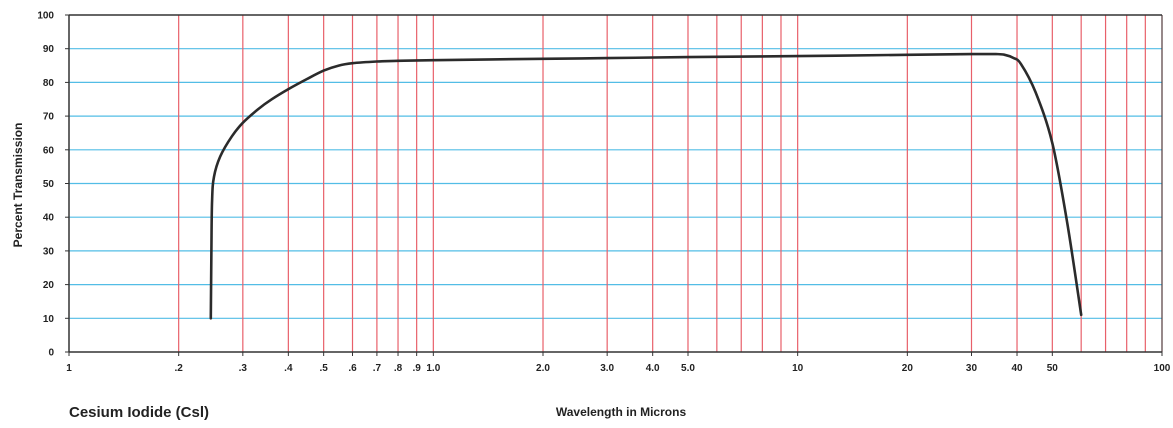 This screenshot has width=1173, height=428. What do you see at coordinates (179, 368) in the screenshot?
I see `x-tick-label: .2` at bounding box center [179, 368].